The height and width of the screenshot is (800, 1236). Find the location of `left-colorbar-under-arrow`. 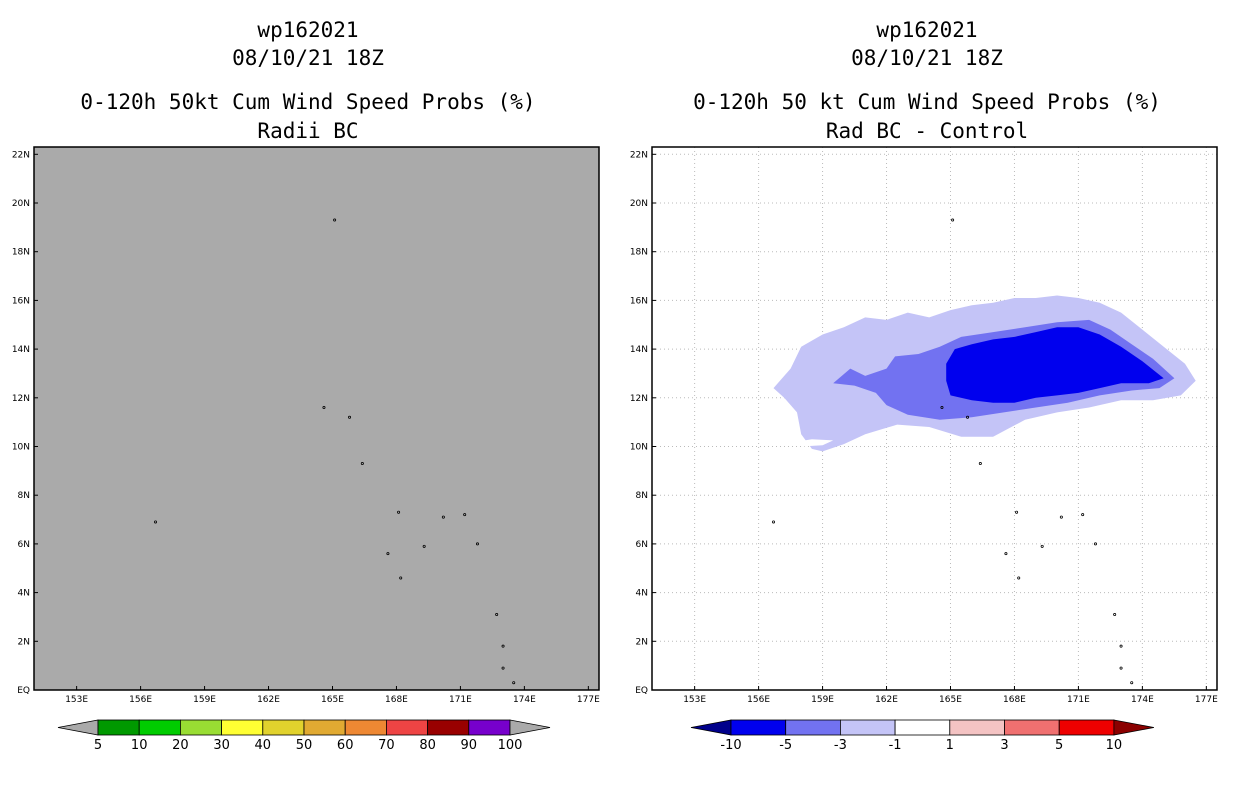

left-colorbar-under-arrow is located at coordinates (78, 727).